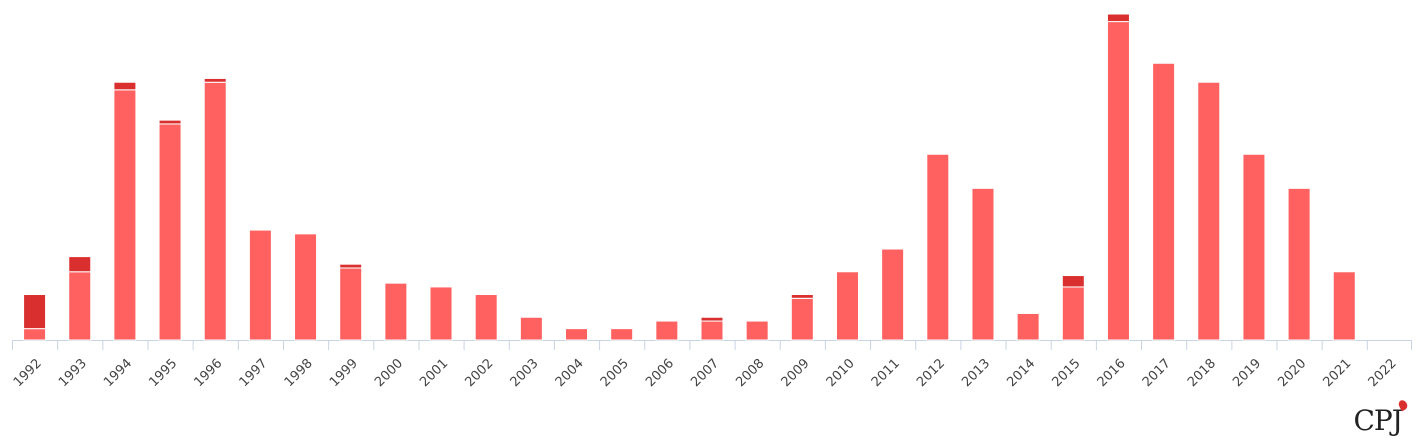  What do you see at coordinates (796, 373) in the screenshot?
I see `x-tick-label: 2009` at bounding box center [796, 373].